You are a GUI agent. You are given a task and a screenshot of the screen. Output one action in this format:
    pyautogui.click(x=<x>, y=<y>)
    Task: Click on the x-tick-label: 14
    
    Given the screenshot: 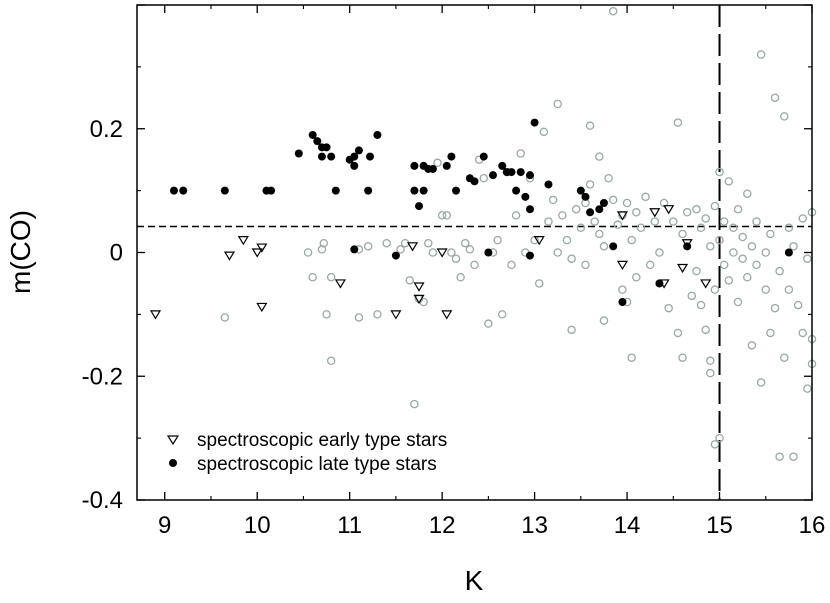 What is the action you would take?
    pyautogui.click(x=627, y=525)
    